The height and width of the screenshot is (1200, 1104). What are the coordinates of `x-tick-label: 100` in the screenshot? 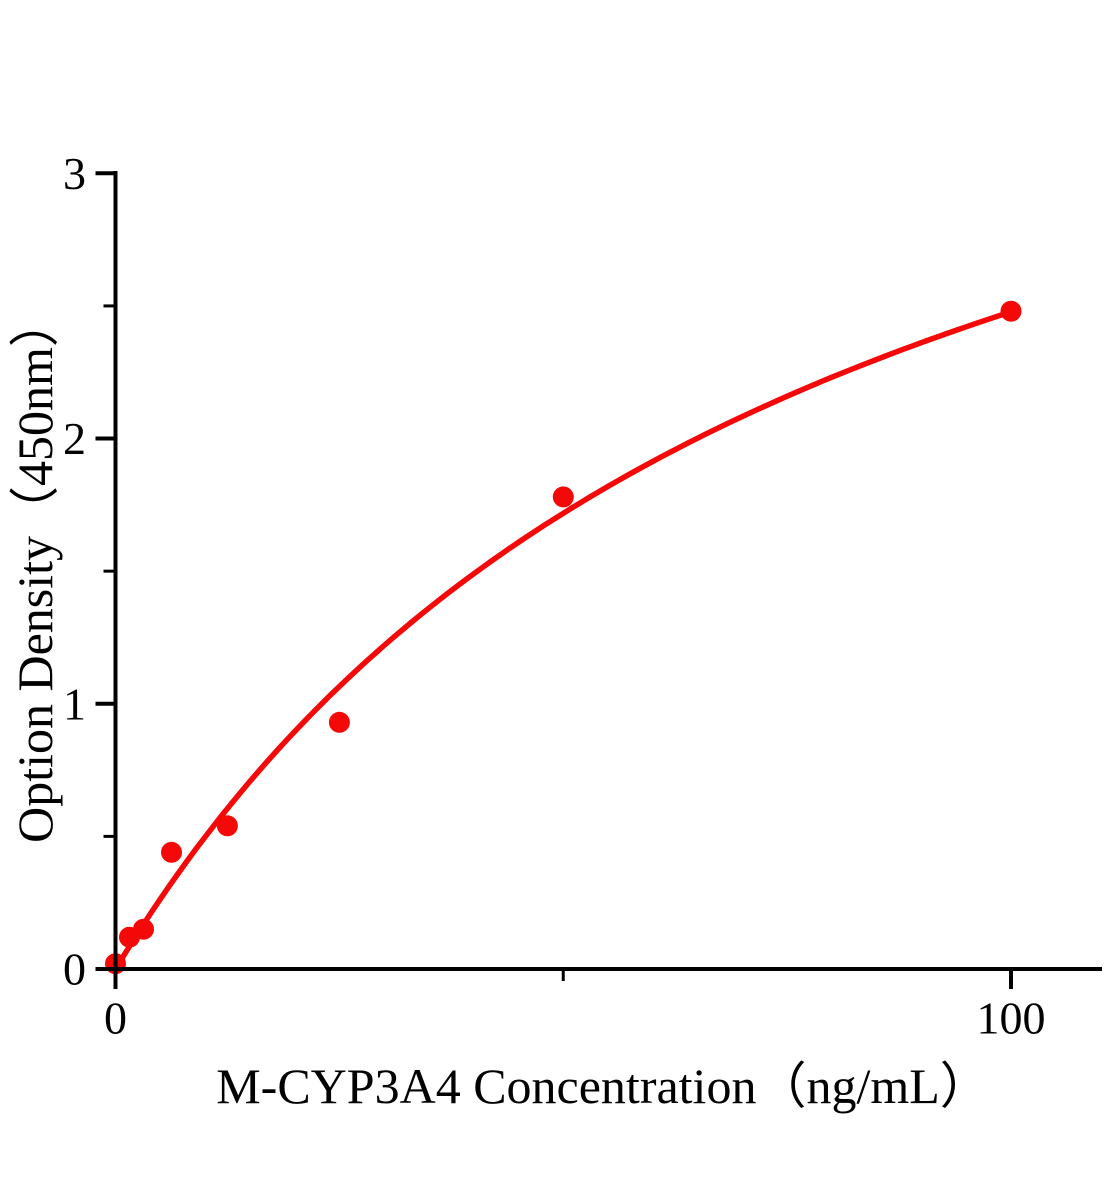 It's located at (1011, 1018).